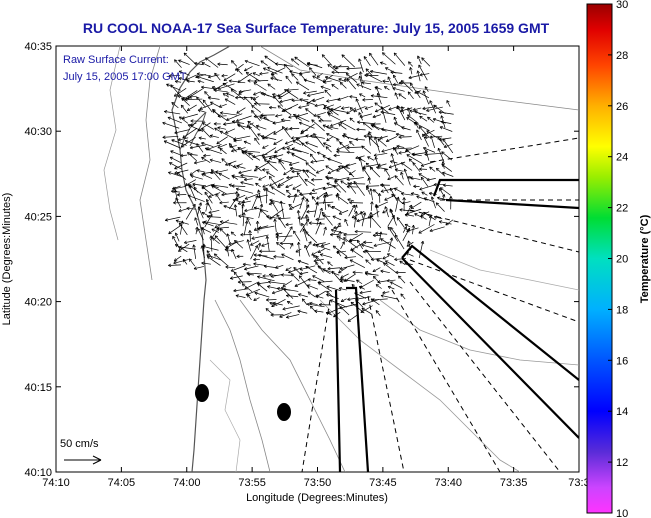  What do you see at coordinates (622, 107) in the screenshot?
I see `colorbar-tick-label: 26` at bounding box center [622, 107].